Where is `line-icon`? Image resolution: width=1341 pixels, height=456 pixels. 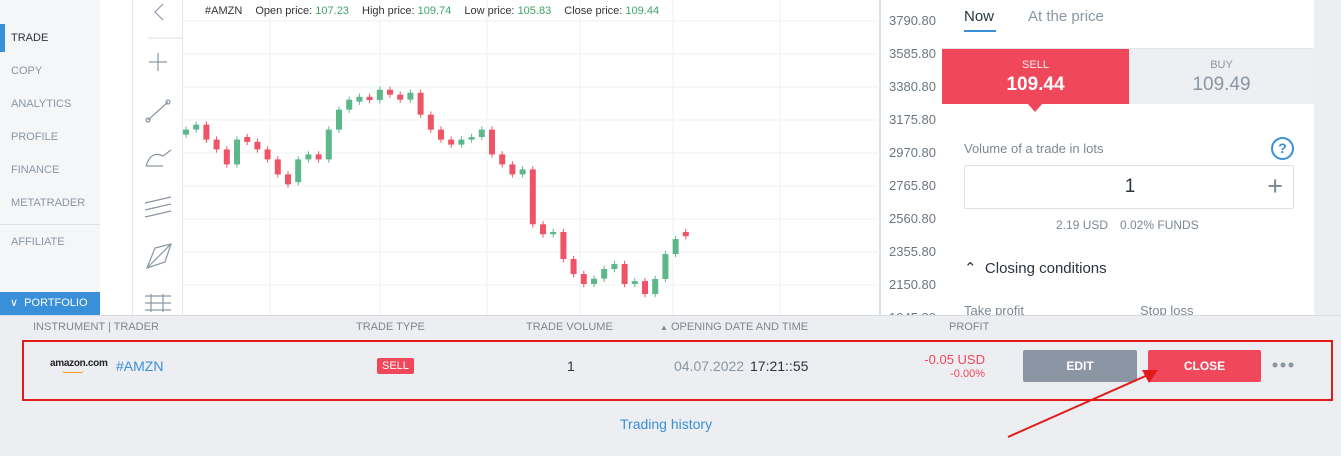 line-icon is located at coordinates (158, 111).